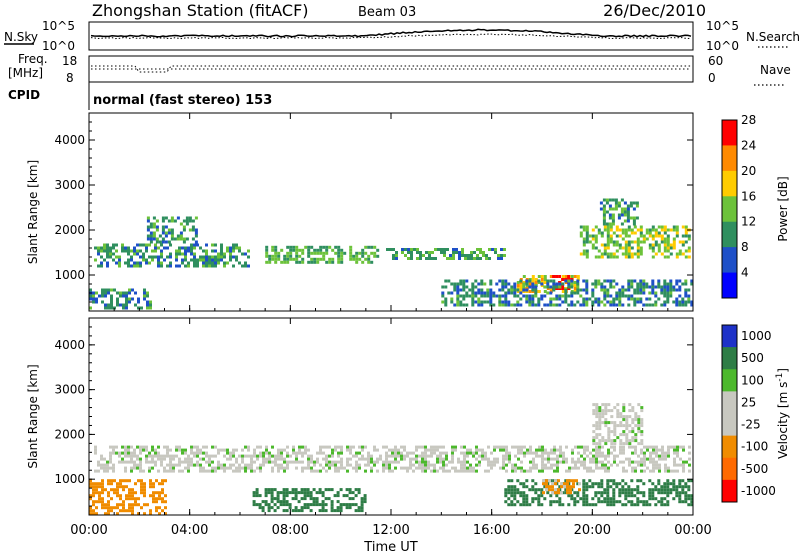 Image resolution: width=800 pixels, height=554 pixels. Describe the element at coordinates (21, 37) in the screenshot. I see `nsky-label: N.Sky` at that location.